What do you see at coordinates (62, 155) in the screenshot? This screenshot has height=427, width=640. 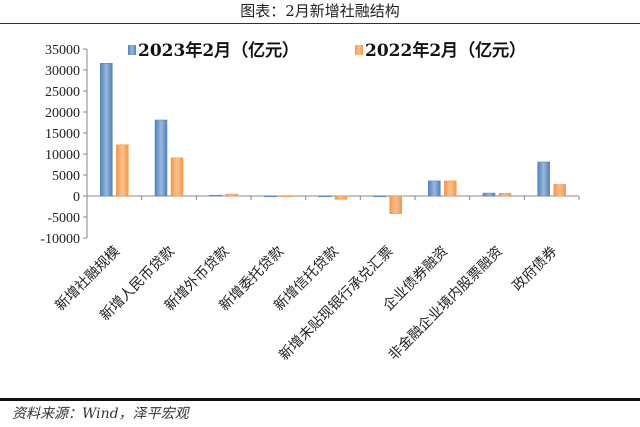 I see `y-tick-label: 10000` at bounding box center [62, 155].